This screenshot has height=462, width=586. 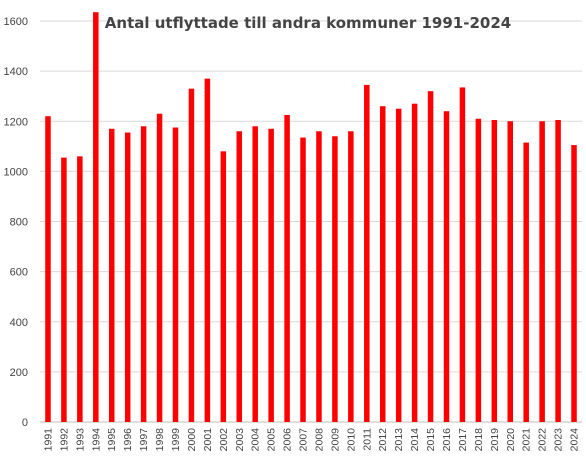 What do you see at coordinates (447, 440) in the screenshot?
I see `x-tick-label: 2016` at bounding box center [447, 440].